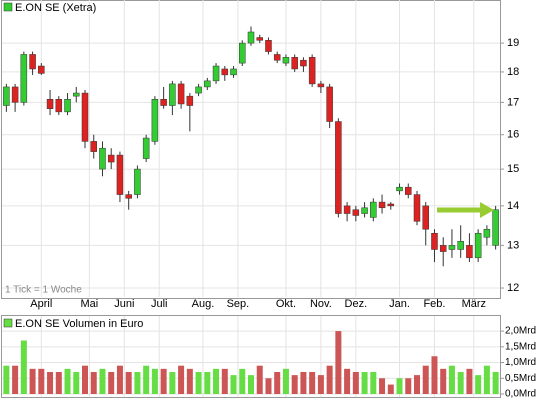 The height and width of the screenshot is (401, 545). Describe the element at coordinates (513, 288) in the screenshot. I see `y-tick-label: 12` at that location.